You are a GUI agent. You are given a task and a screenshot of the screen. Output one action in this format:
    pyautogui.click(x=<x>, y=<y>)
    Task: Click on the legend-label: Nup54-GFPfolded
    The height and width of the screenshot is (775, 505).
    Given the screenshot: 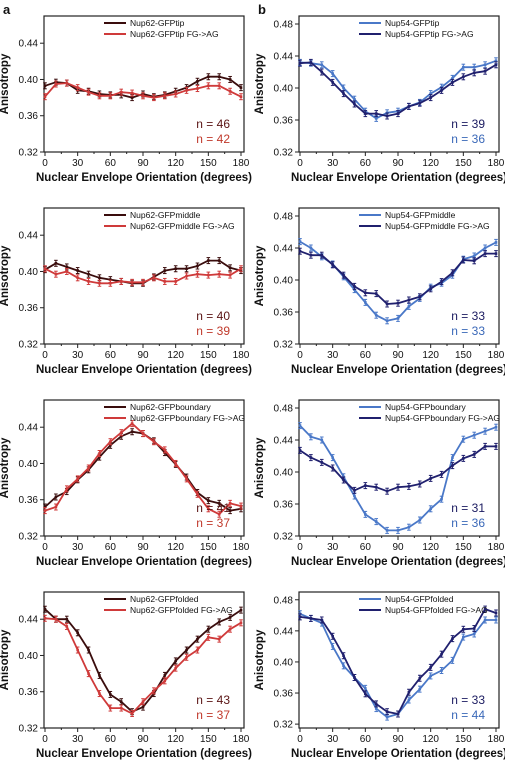 What is the action you would take?
    pyautogui.click(x=419, y=599)
    